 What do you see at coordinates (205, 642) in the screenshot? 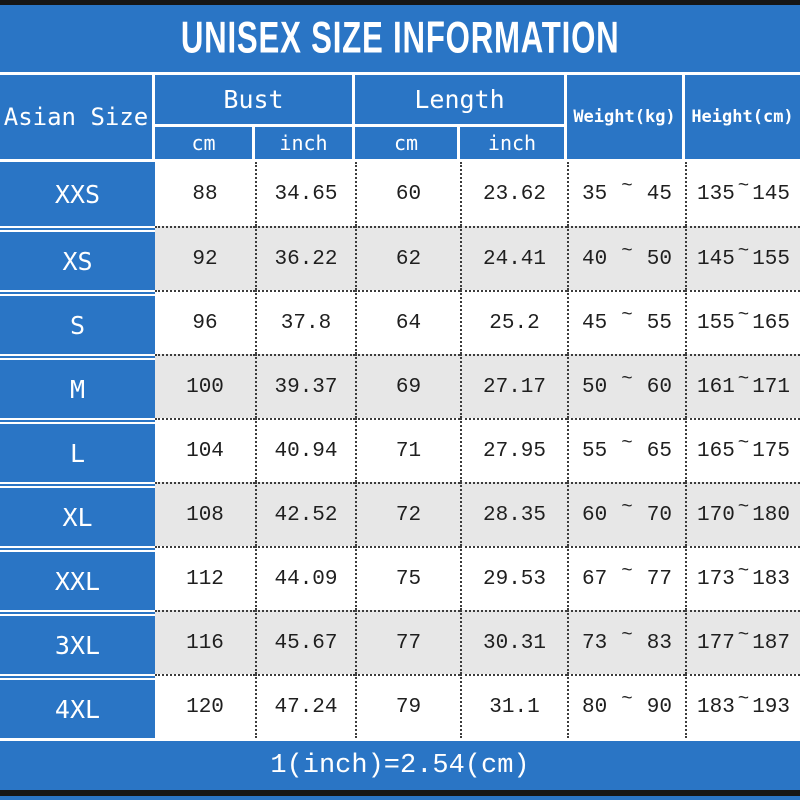
I see `bust-cm-value: 116` at bounding box center [205, 642].